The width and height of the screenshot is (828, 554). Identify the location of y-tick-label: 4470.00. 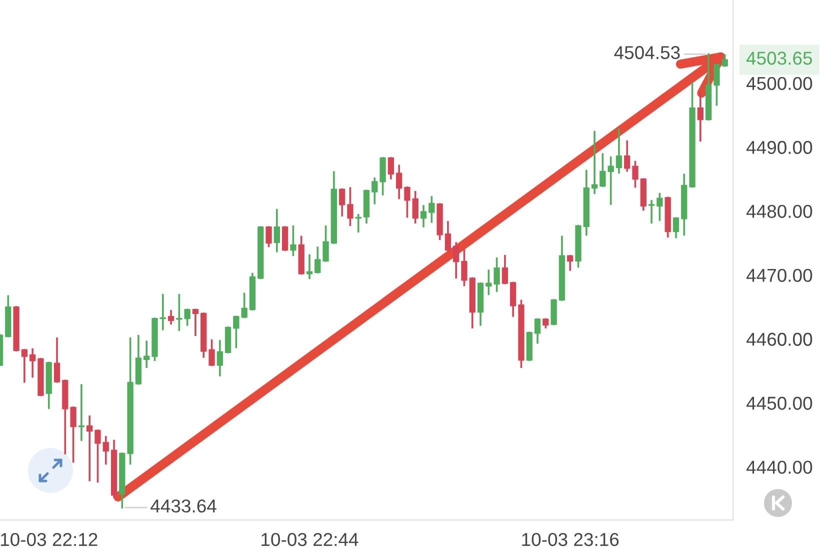
(779, 275).